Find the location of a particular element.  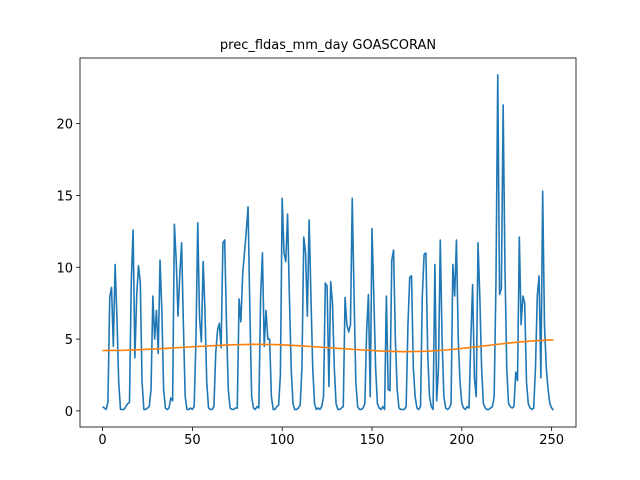

x-tick-label: 150 is located at coordinates (372, 440).